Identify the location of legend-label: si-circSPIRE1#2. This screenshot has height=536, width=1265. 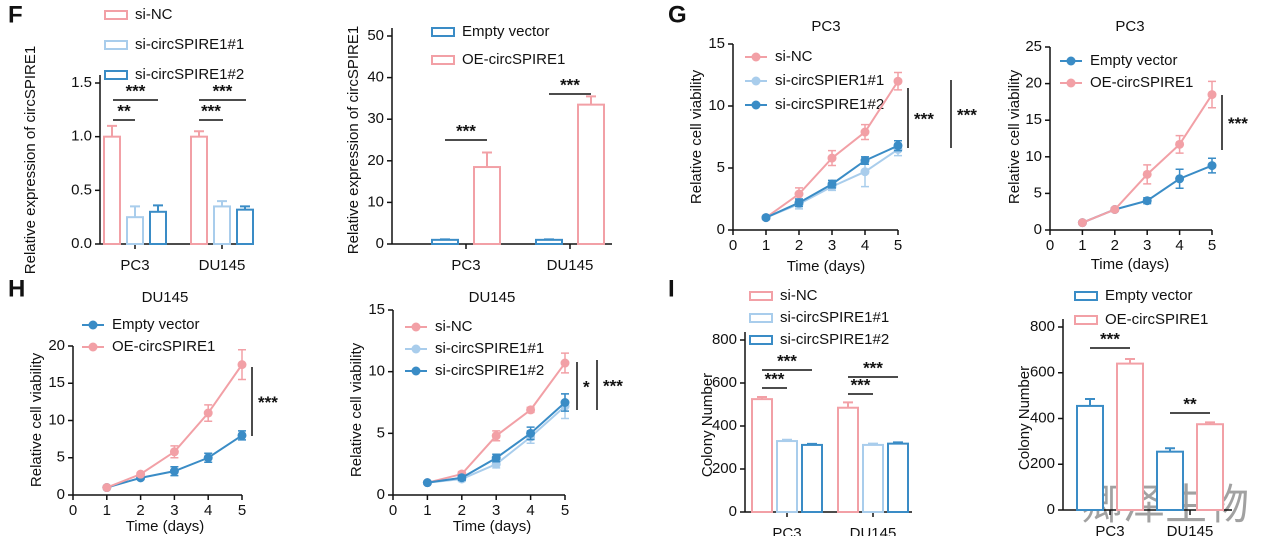
(829, 104).